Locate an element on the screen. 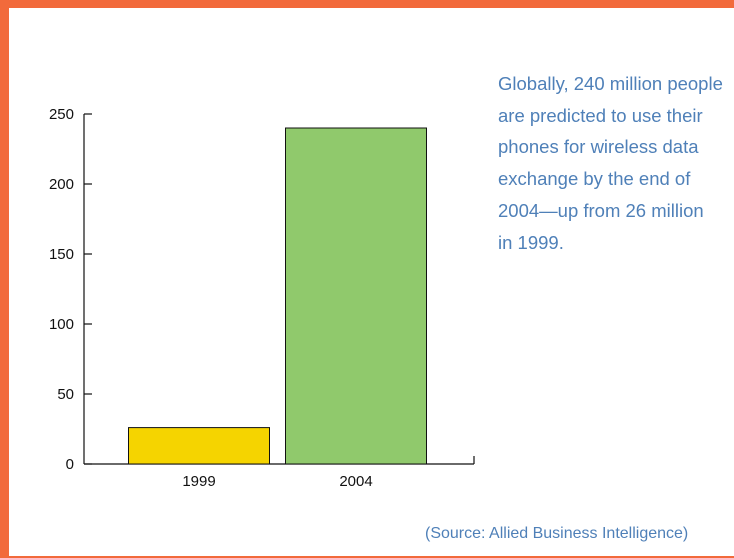 The height and width of the screenshot is (558, 734). bar-2004 is located at coordinates (356, 296).